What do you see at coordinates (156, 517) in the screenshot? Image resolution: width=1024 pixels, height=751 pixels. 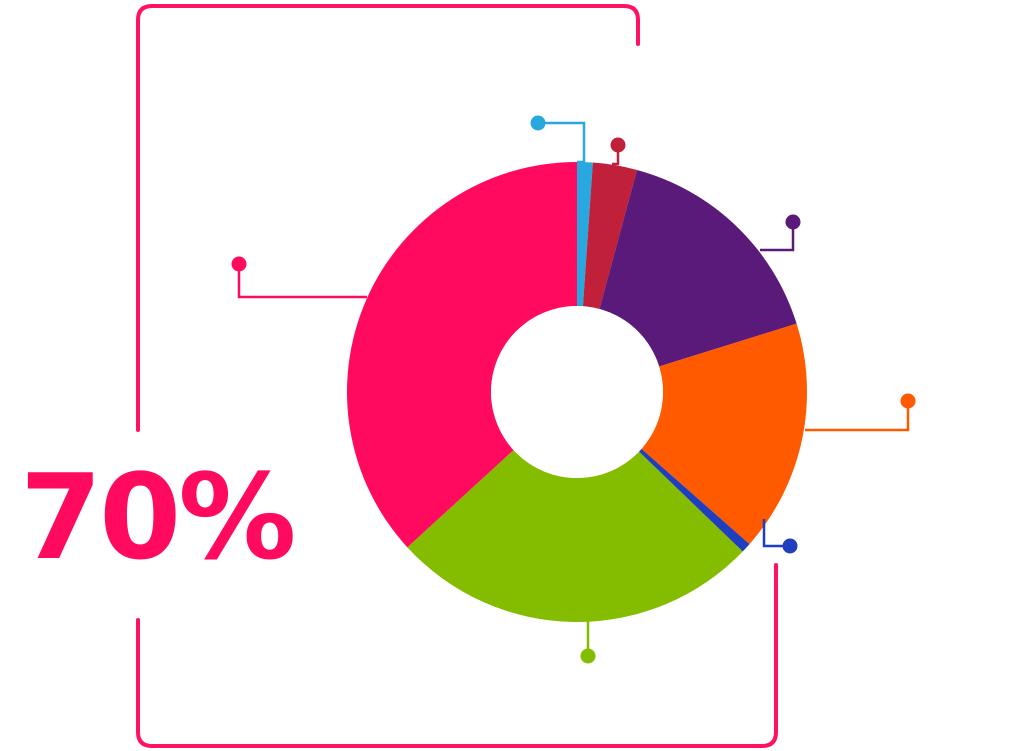 I see `headline-percentage: 70%` at bounding box center [156, 517].